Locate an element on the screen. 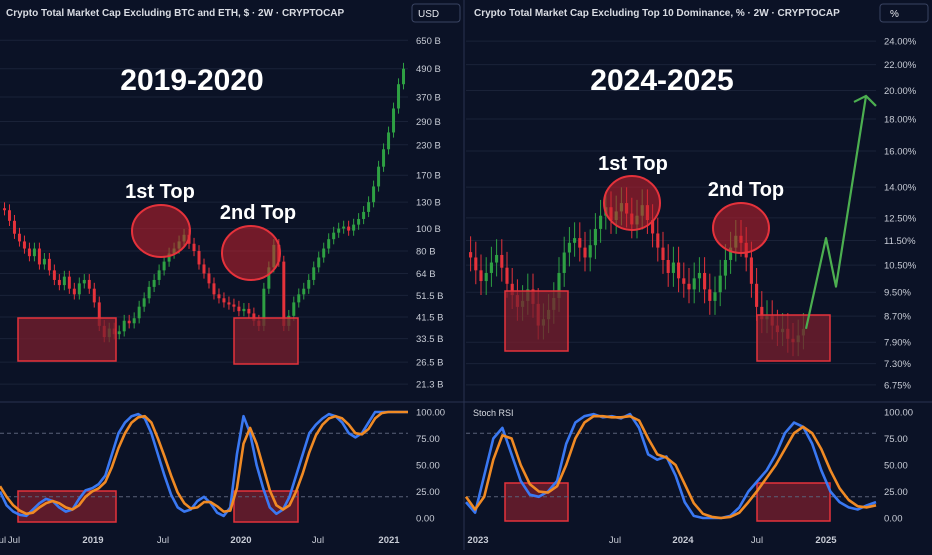  right-top1-label: 1st Top is located at coordinates (633, 164).